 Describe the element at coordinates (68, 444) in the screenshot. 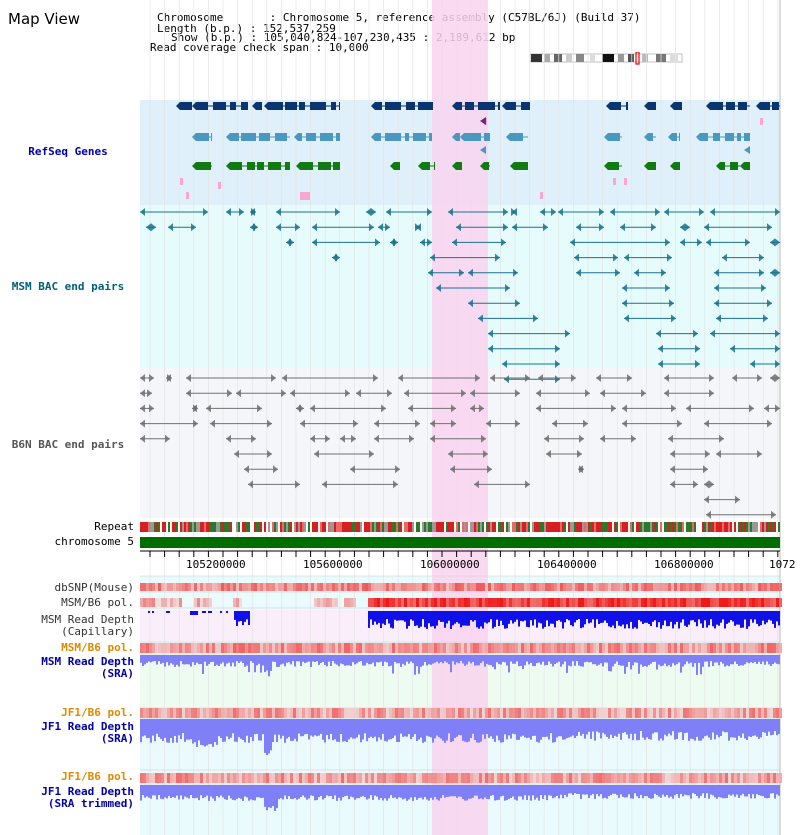

I see `track-label-b6n-bac: B6N BAC end pairs` at that location.